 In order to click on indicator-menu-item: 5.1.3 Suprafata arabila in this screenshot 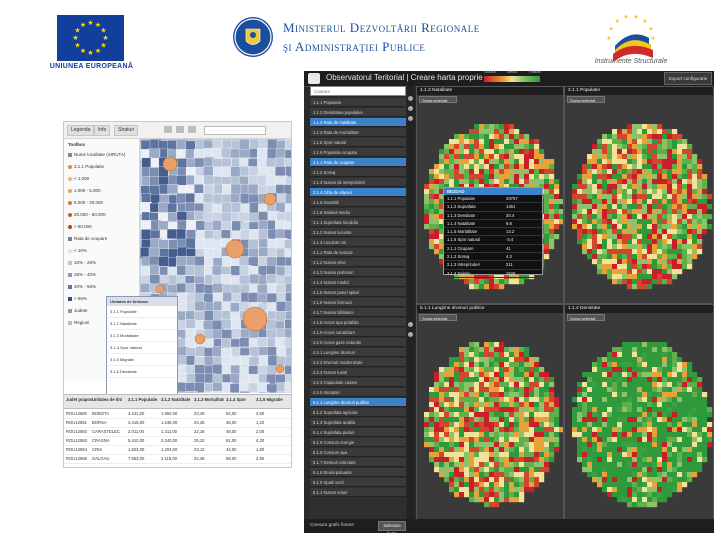, I will do `click(358, 422)`.